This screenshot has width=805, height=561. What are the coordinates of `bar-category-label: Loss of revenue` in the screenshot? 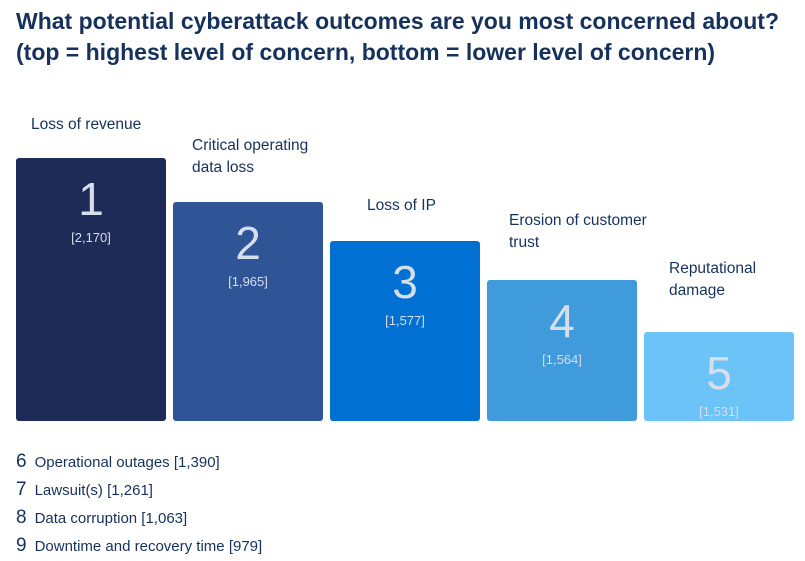 It's located at (86, 124).